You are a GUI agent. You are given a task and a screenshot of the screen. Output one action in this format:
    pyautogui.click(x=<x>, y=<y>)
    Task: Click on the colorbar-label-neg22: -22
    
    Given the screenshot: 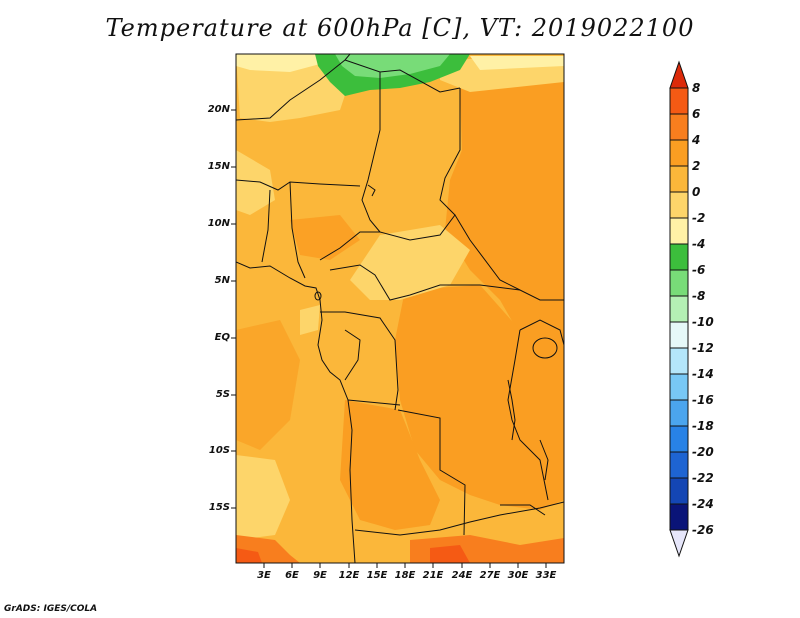 What is the action you would take?
    pyautogui.click(x=703, y=478)
    